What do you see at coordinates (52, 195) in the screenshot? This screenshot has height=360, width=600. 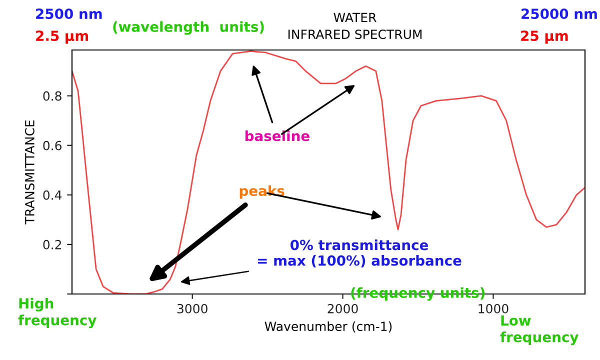 I see `y-tick-label: 0.4` at bounding box center [52, 195].